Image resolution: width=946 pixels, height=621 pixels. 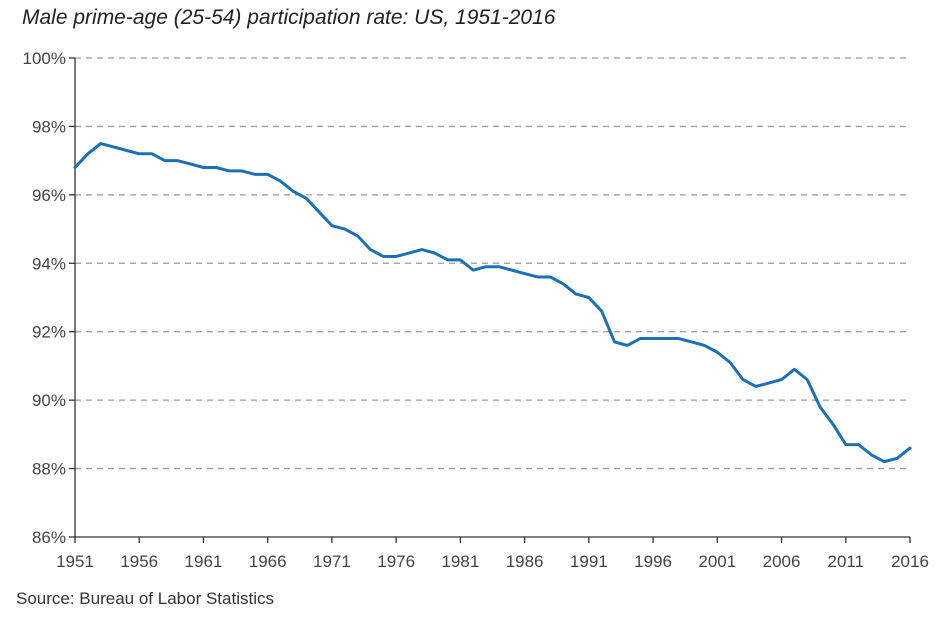 I want to click on x-tick-label: 2016, so click(x=910, y=561).